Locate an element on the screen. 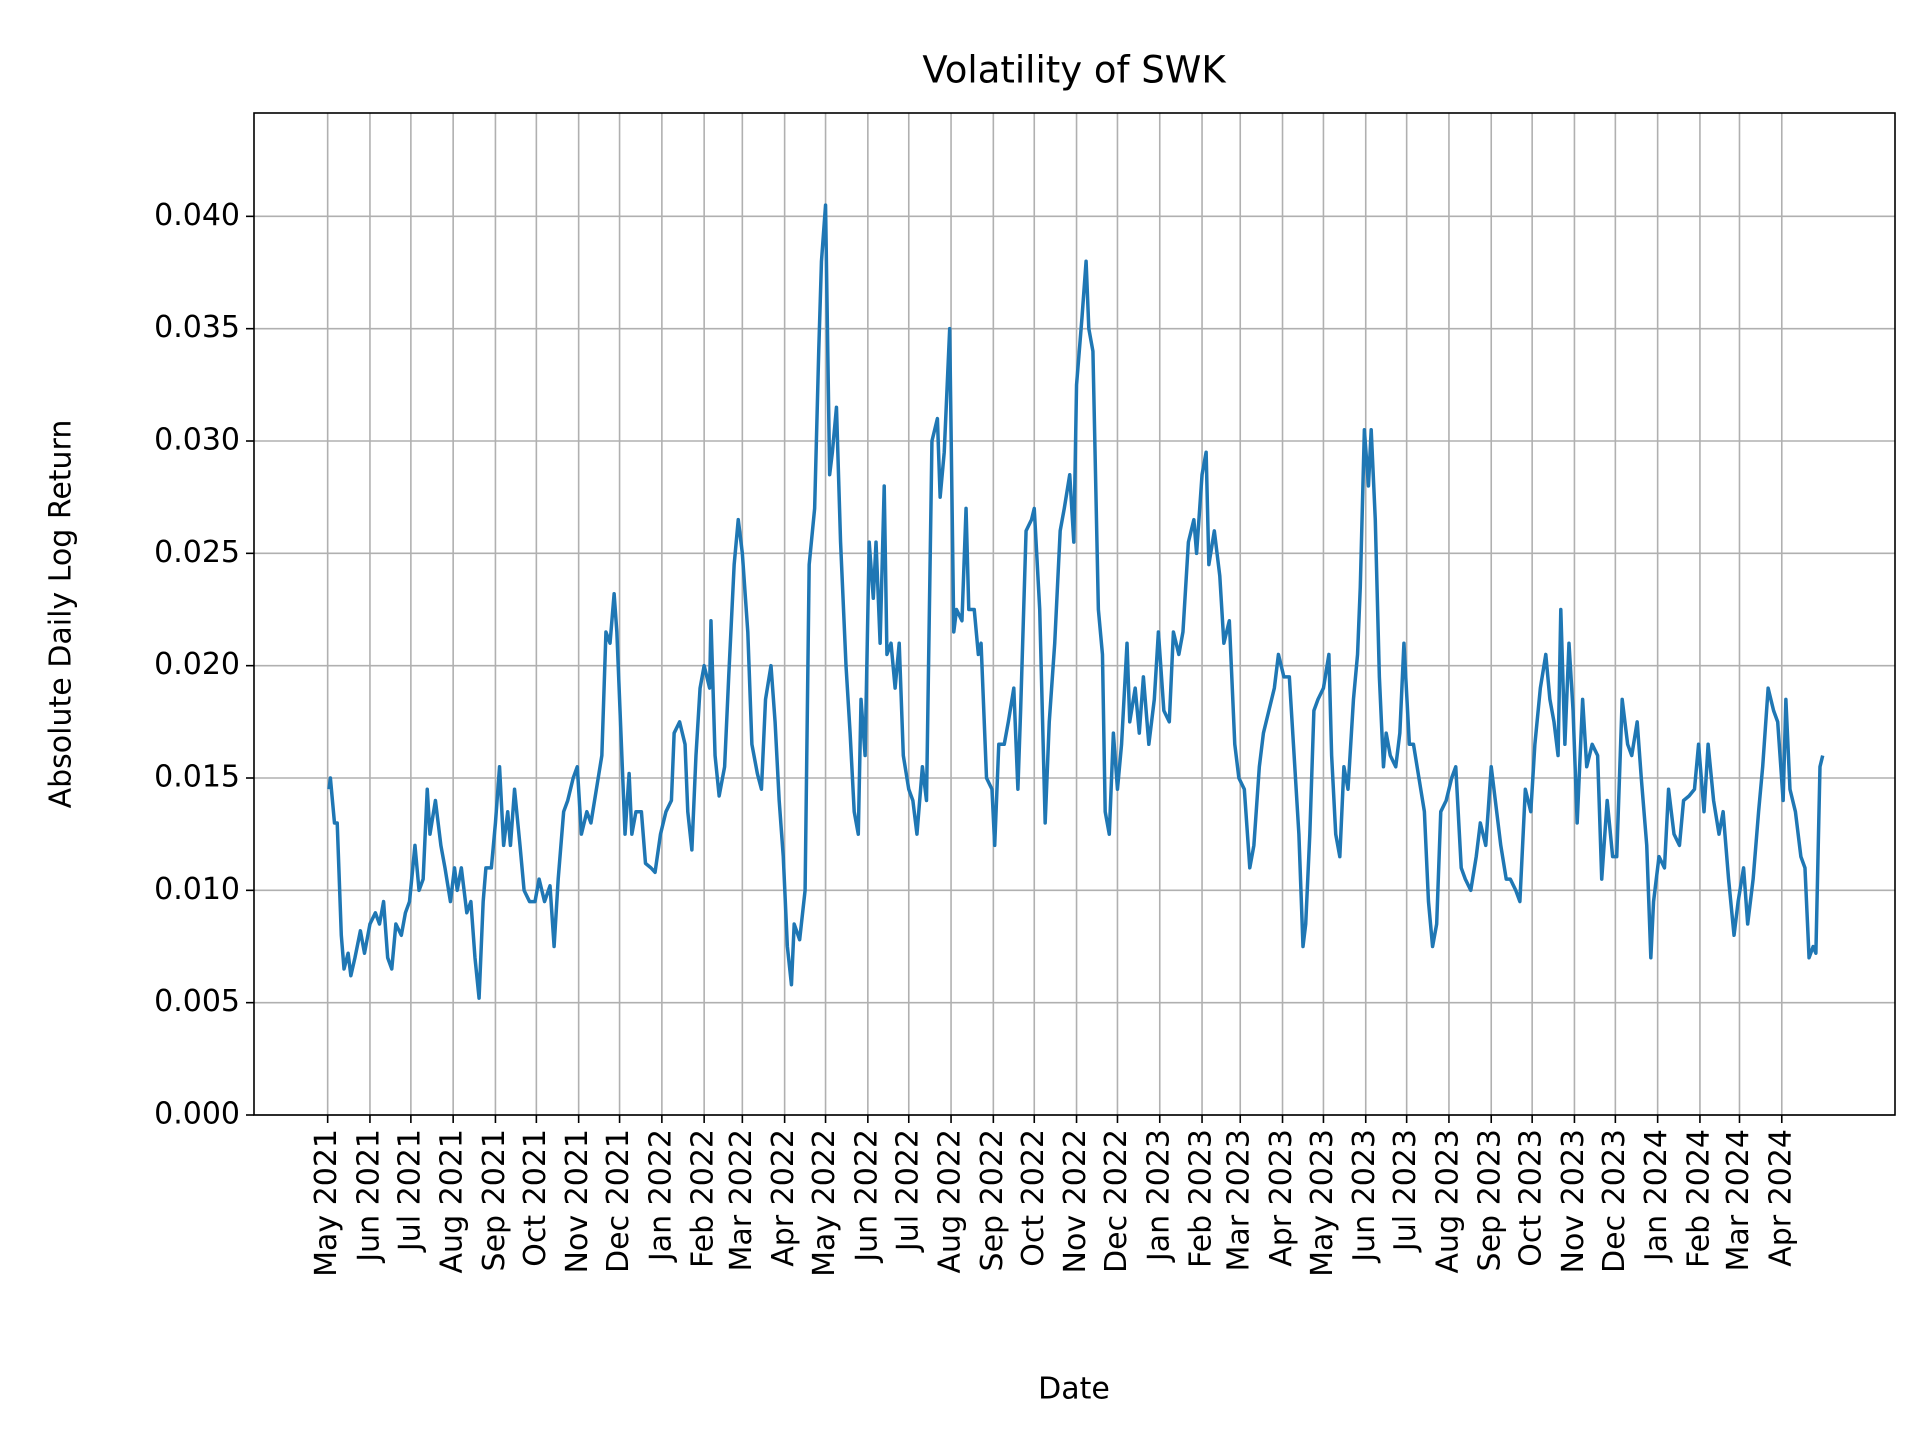 The image size is (1920, 1440). x-tick-label: Jul 2022 is located at coordinates (907, 1191).